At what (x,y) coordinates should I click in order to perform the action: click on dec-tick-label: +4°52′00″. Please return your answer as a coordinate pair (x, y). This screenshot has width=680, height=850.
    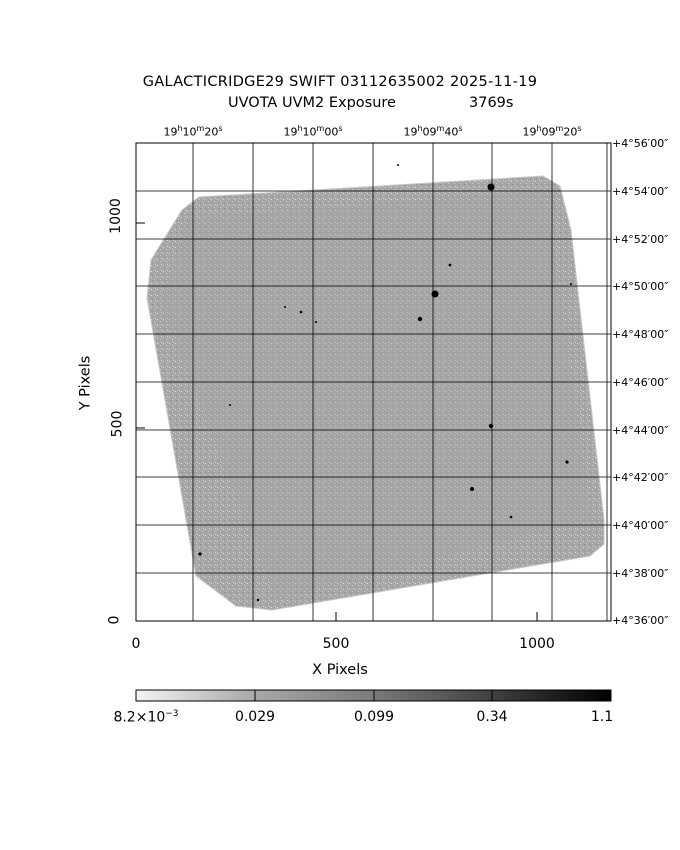
    Looking at the image, I should click on (640, 239).